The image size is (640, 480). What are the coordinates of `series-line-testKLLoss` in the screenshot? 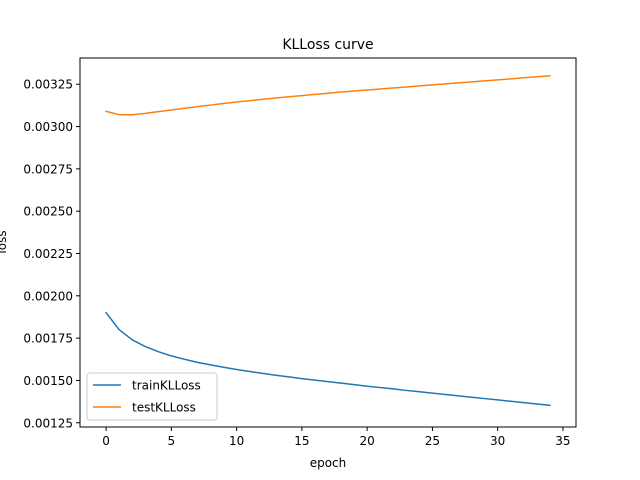 It's located at (328, 95).